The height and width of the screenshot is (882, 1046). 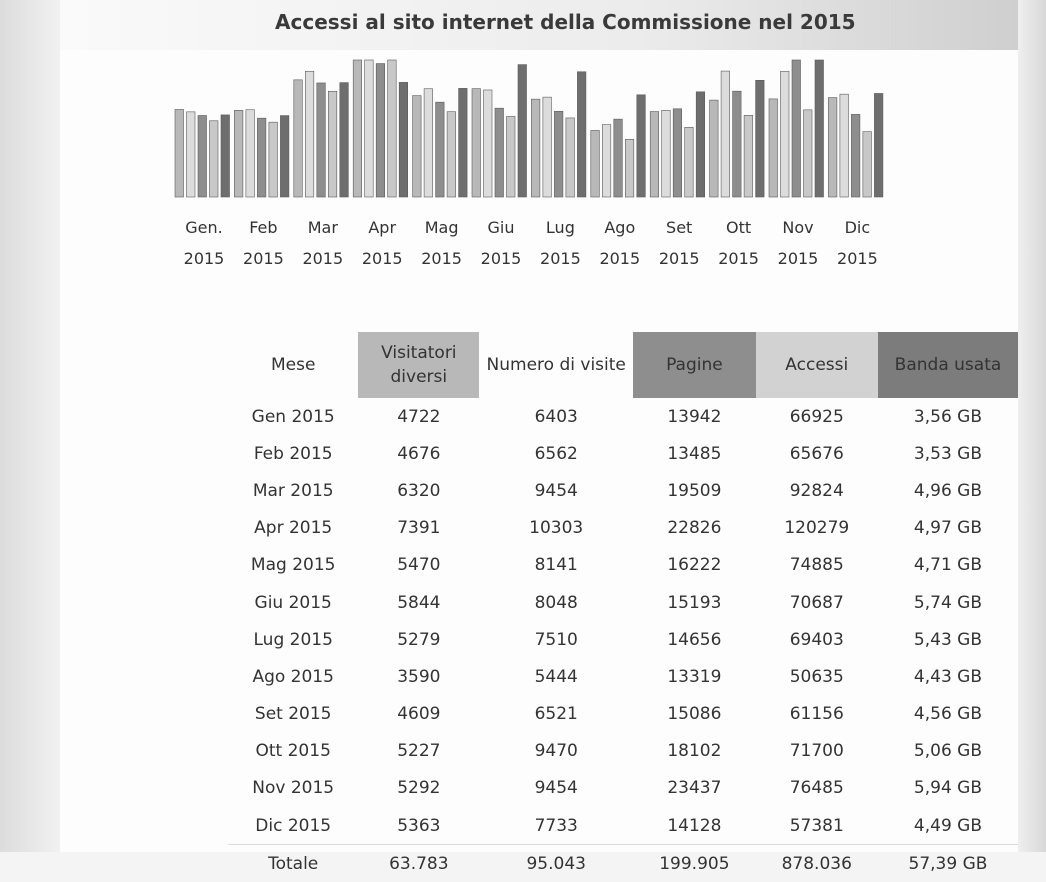 I want to click on cell-banda: 4,97 GB, so click(x=948, y=528).